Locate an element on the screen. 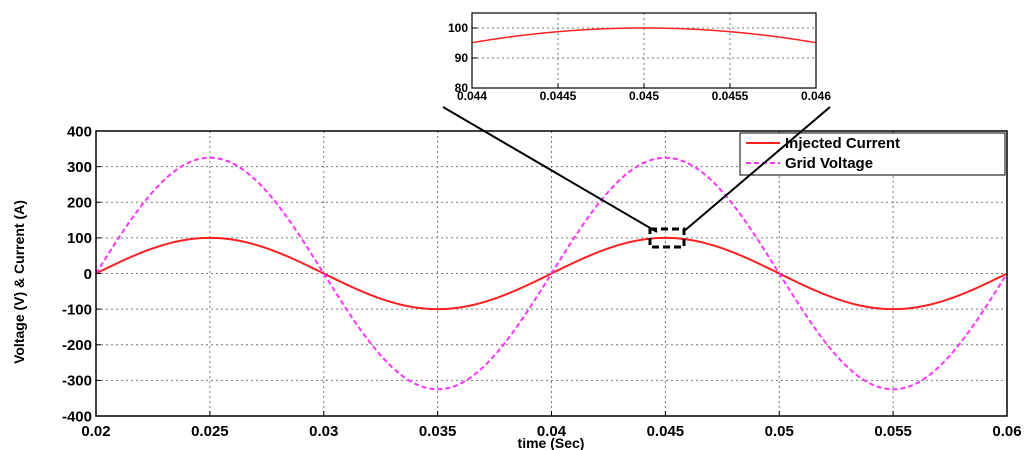 The image size is (1027, 450). y-tick-label: -200 is located at coordinates (77, 345).